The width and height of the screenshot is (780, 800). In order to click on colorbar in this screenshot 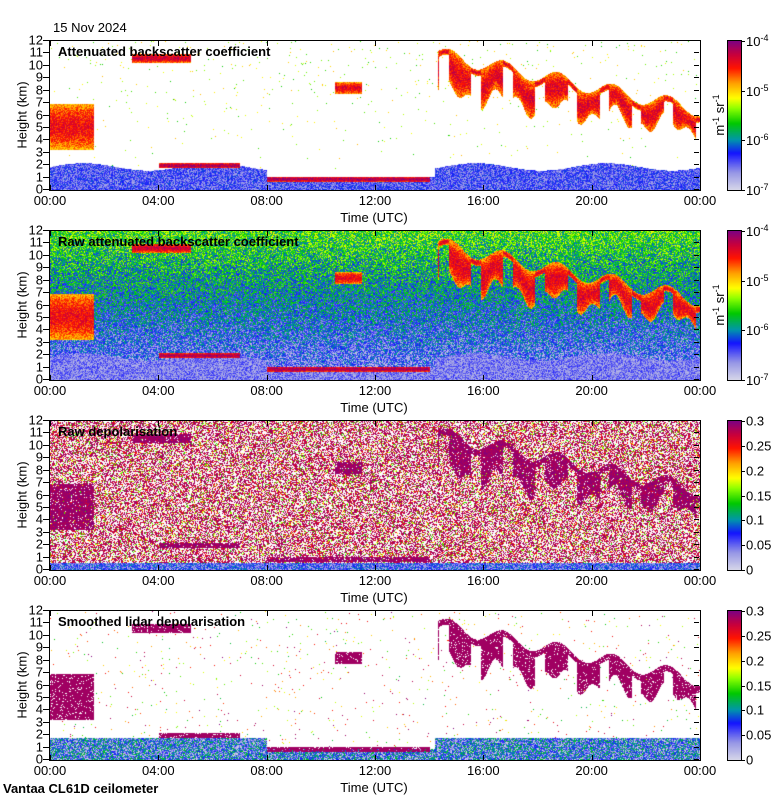, I will do `click(734, 685)`.